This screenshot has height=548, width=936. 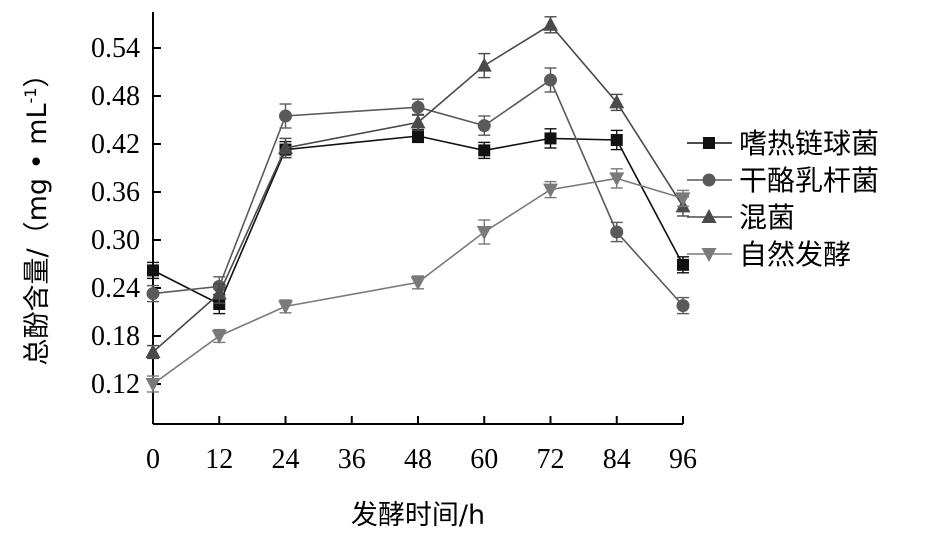 What do you see at coordinates (115, 240) in the screenshot?
I see `y-tick-label: 0.30` at bounding box center [115, 240].